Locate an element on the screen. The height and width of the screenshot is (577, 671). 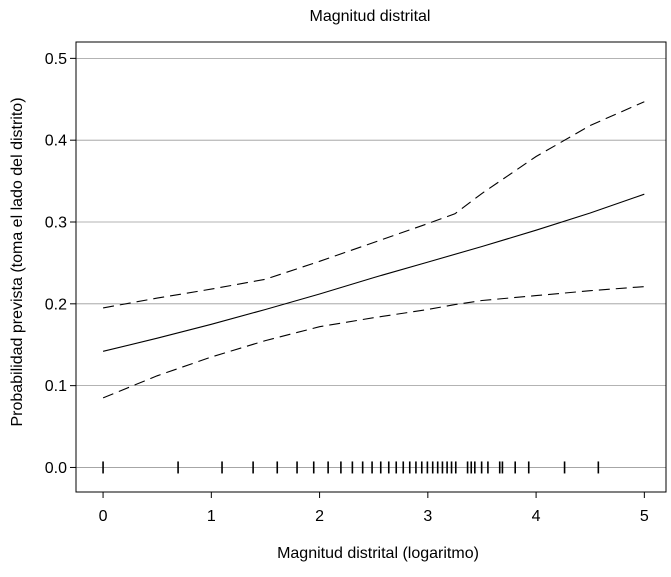
y-tick-label: 0.4 is located at coordinates (56, 141).